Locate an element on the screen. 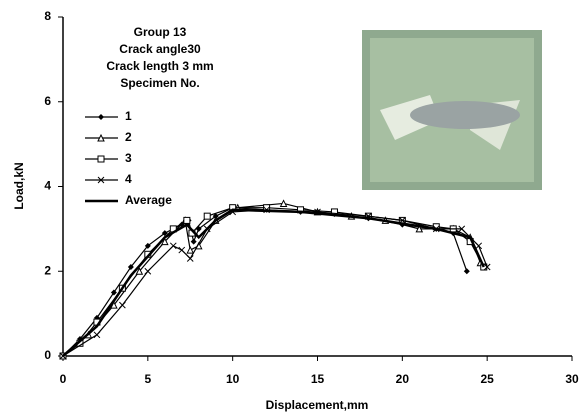 This screenshot has height=418, width=587. x-tick-label: 5 is located at coordinates (147, 379).